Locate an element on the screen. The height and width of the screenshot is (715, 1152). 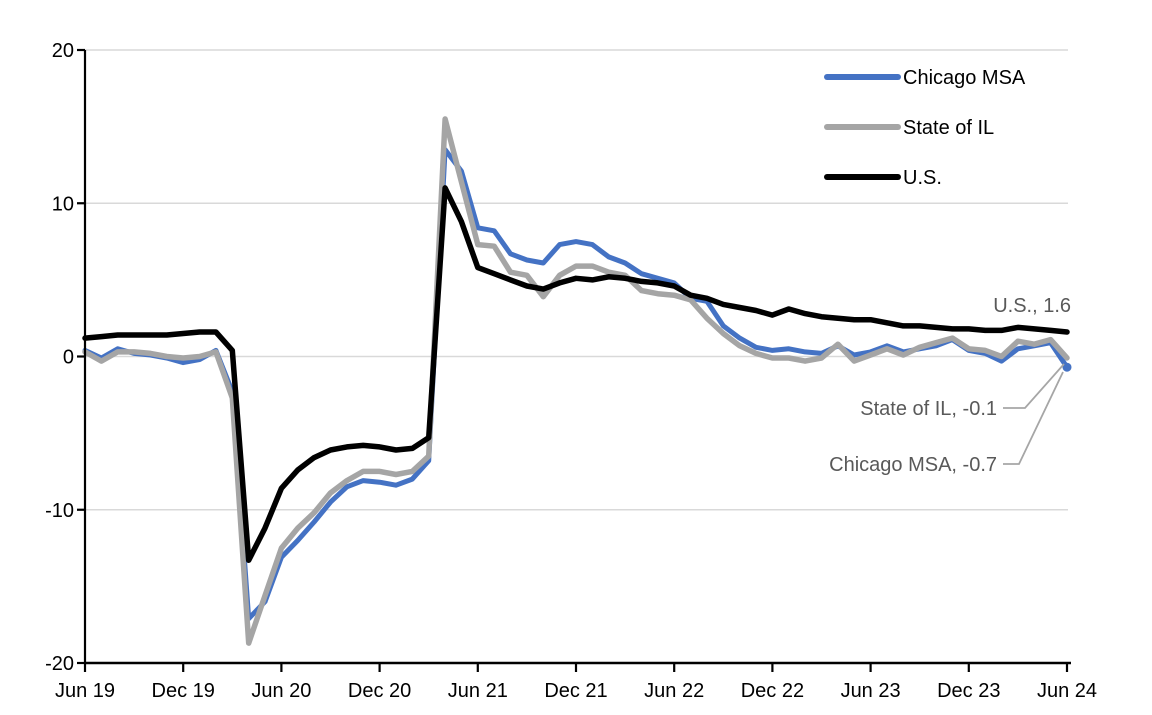
x-tick-label: Jun 23 is located at coordinates (871, 691).